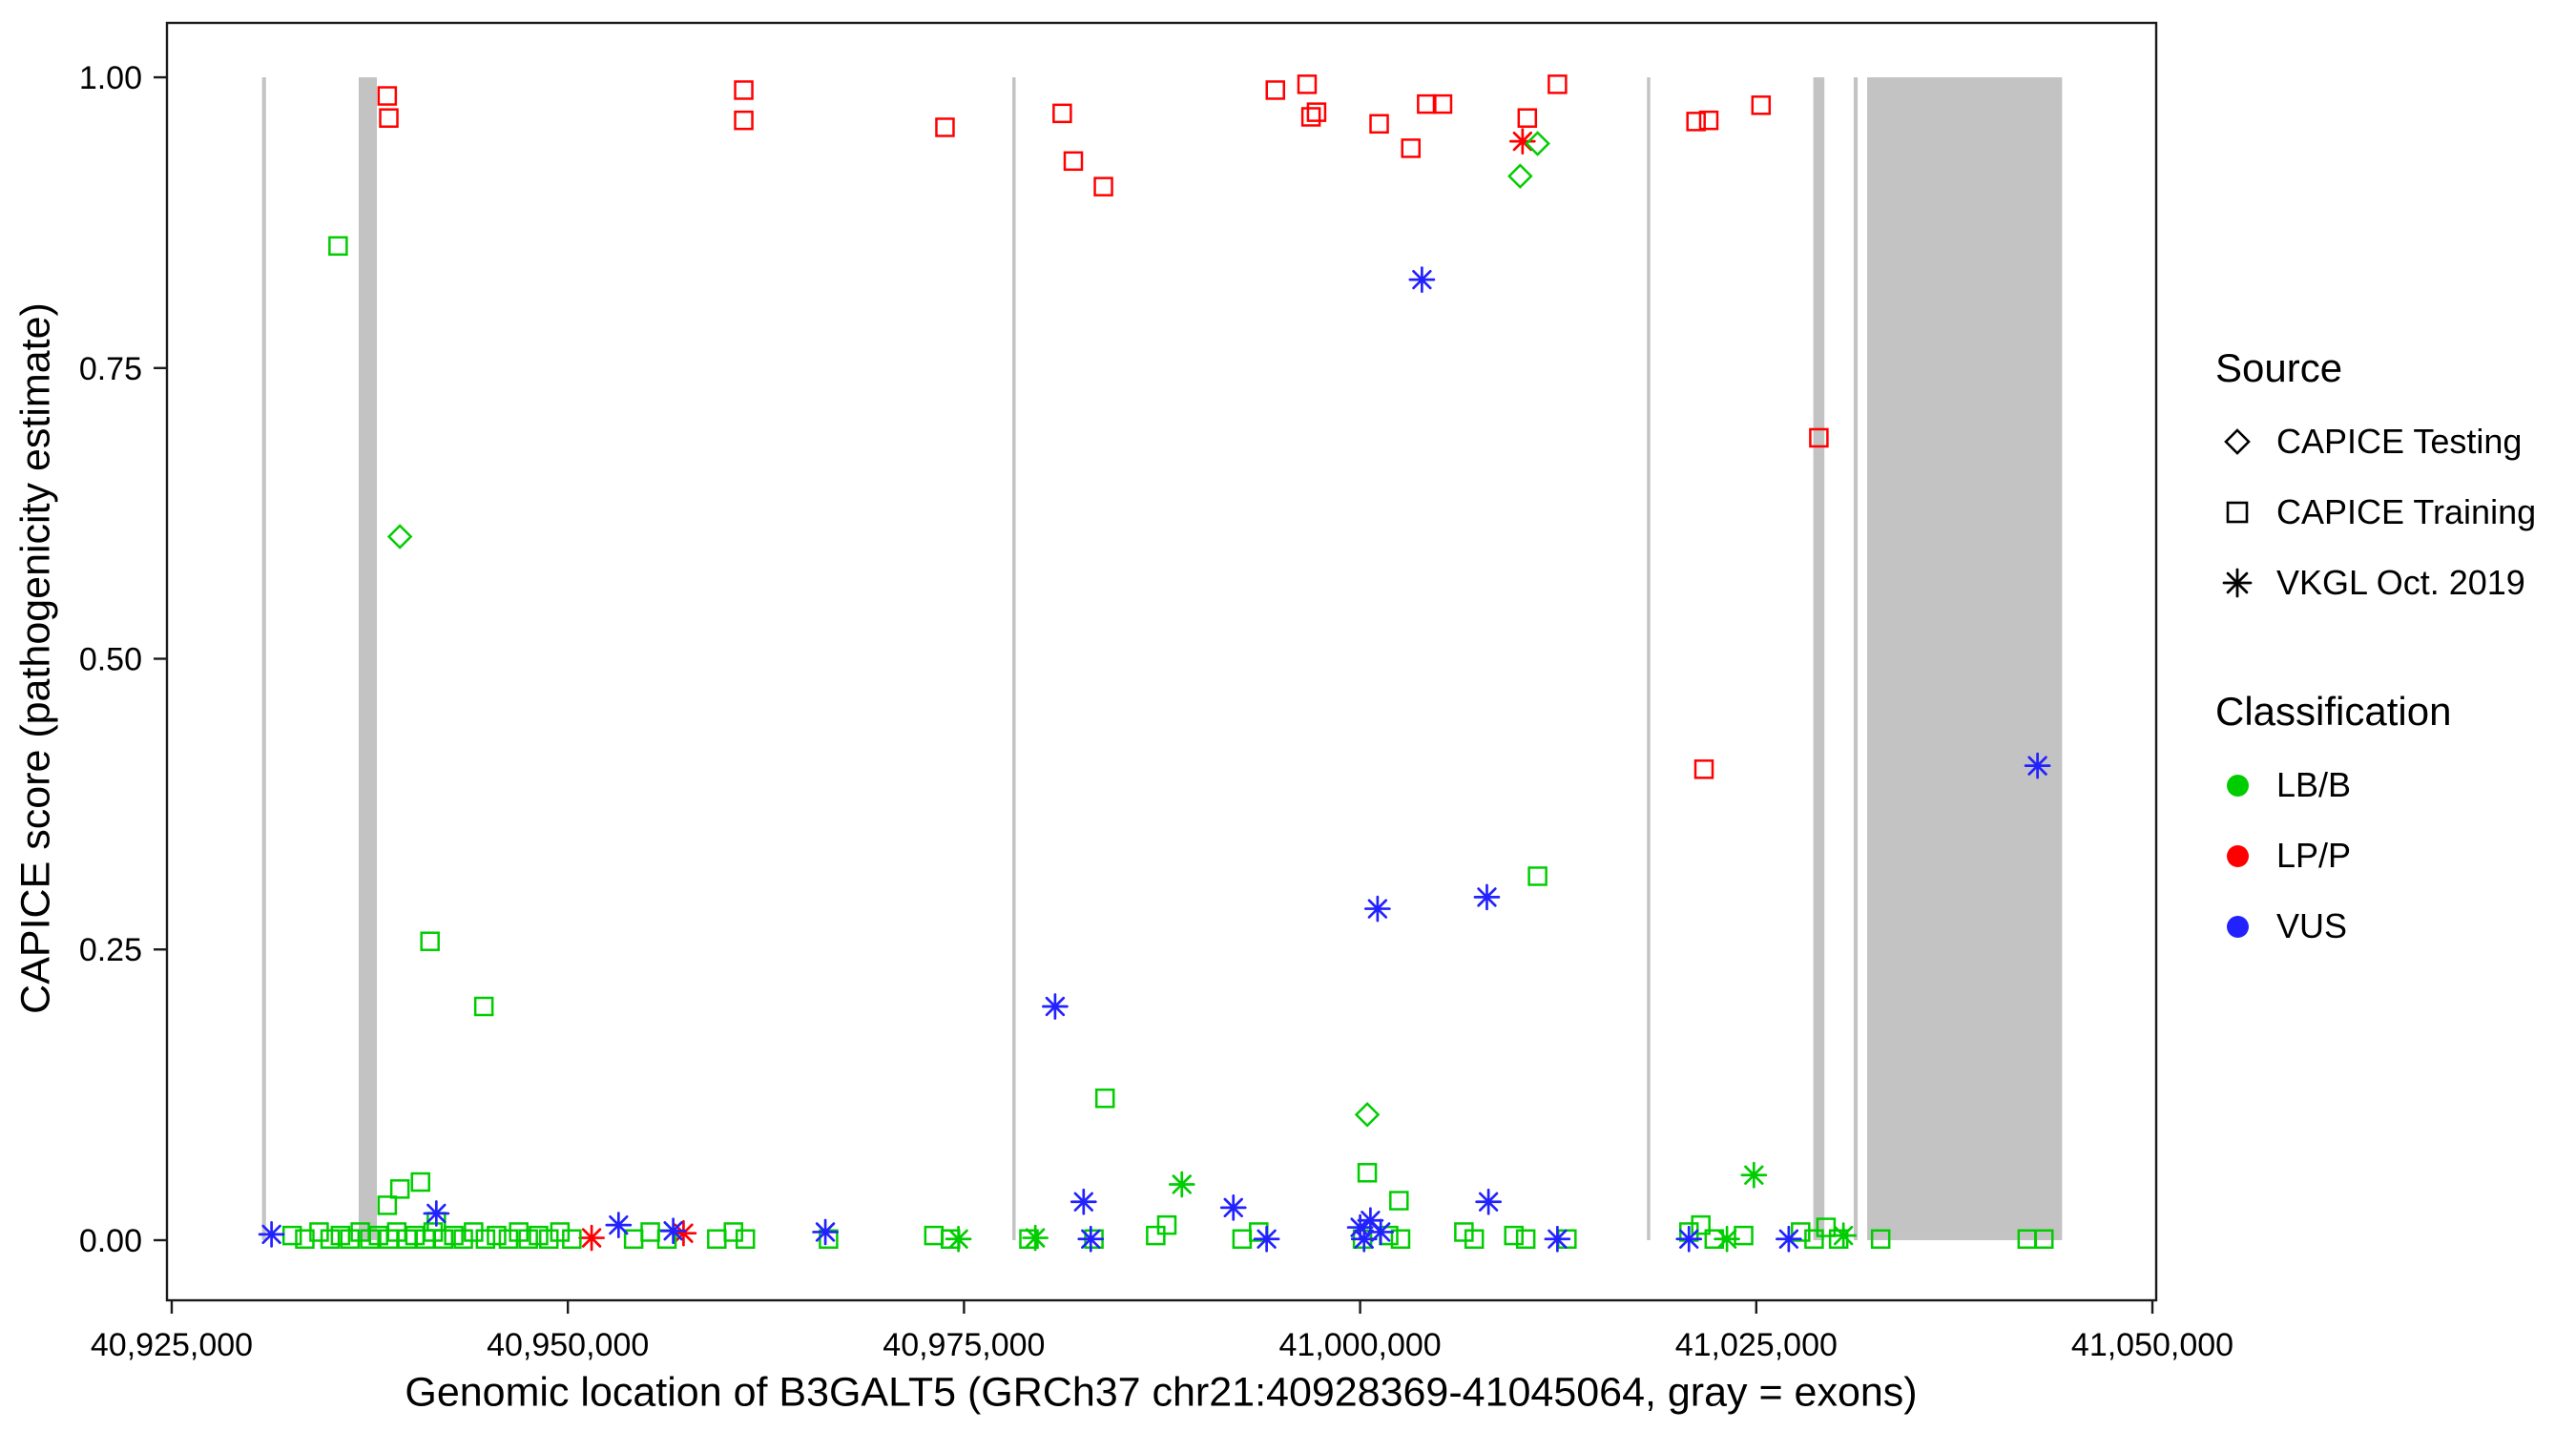 The image size is (2576, 1431). Describe the element at coordinates (2406, 511) in the screenshot. I see `legend-item-label: CAPICE Training` at that location.